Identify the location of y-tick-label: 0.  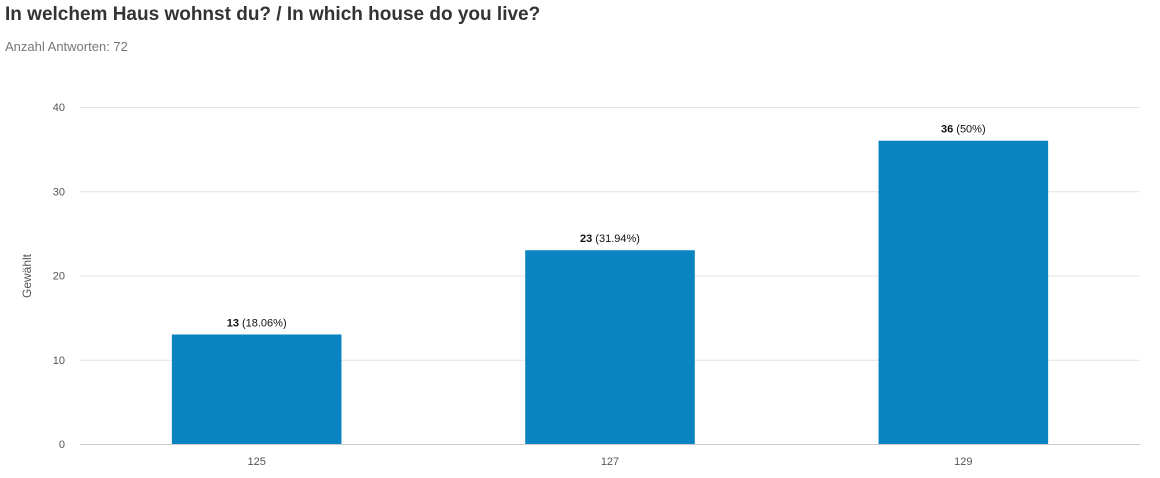
(62, 445).